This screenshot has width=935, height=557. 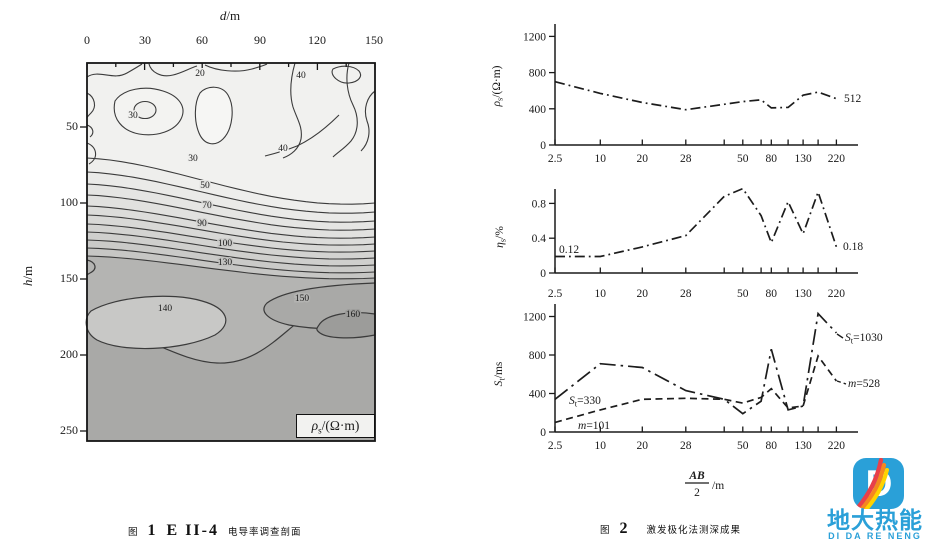 What do you see at coordinates (569, 250) in the screenshot?
I see `start-value-label: 0.12` at bounding box center [569, 250].